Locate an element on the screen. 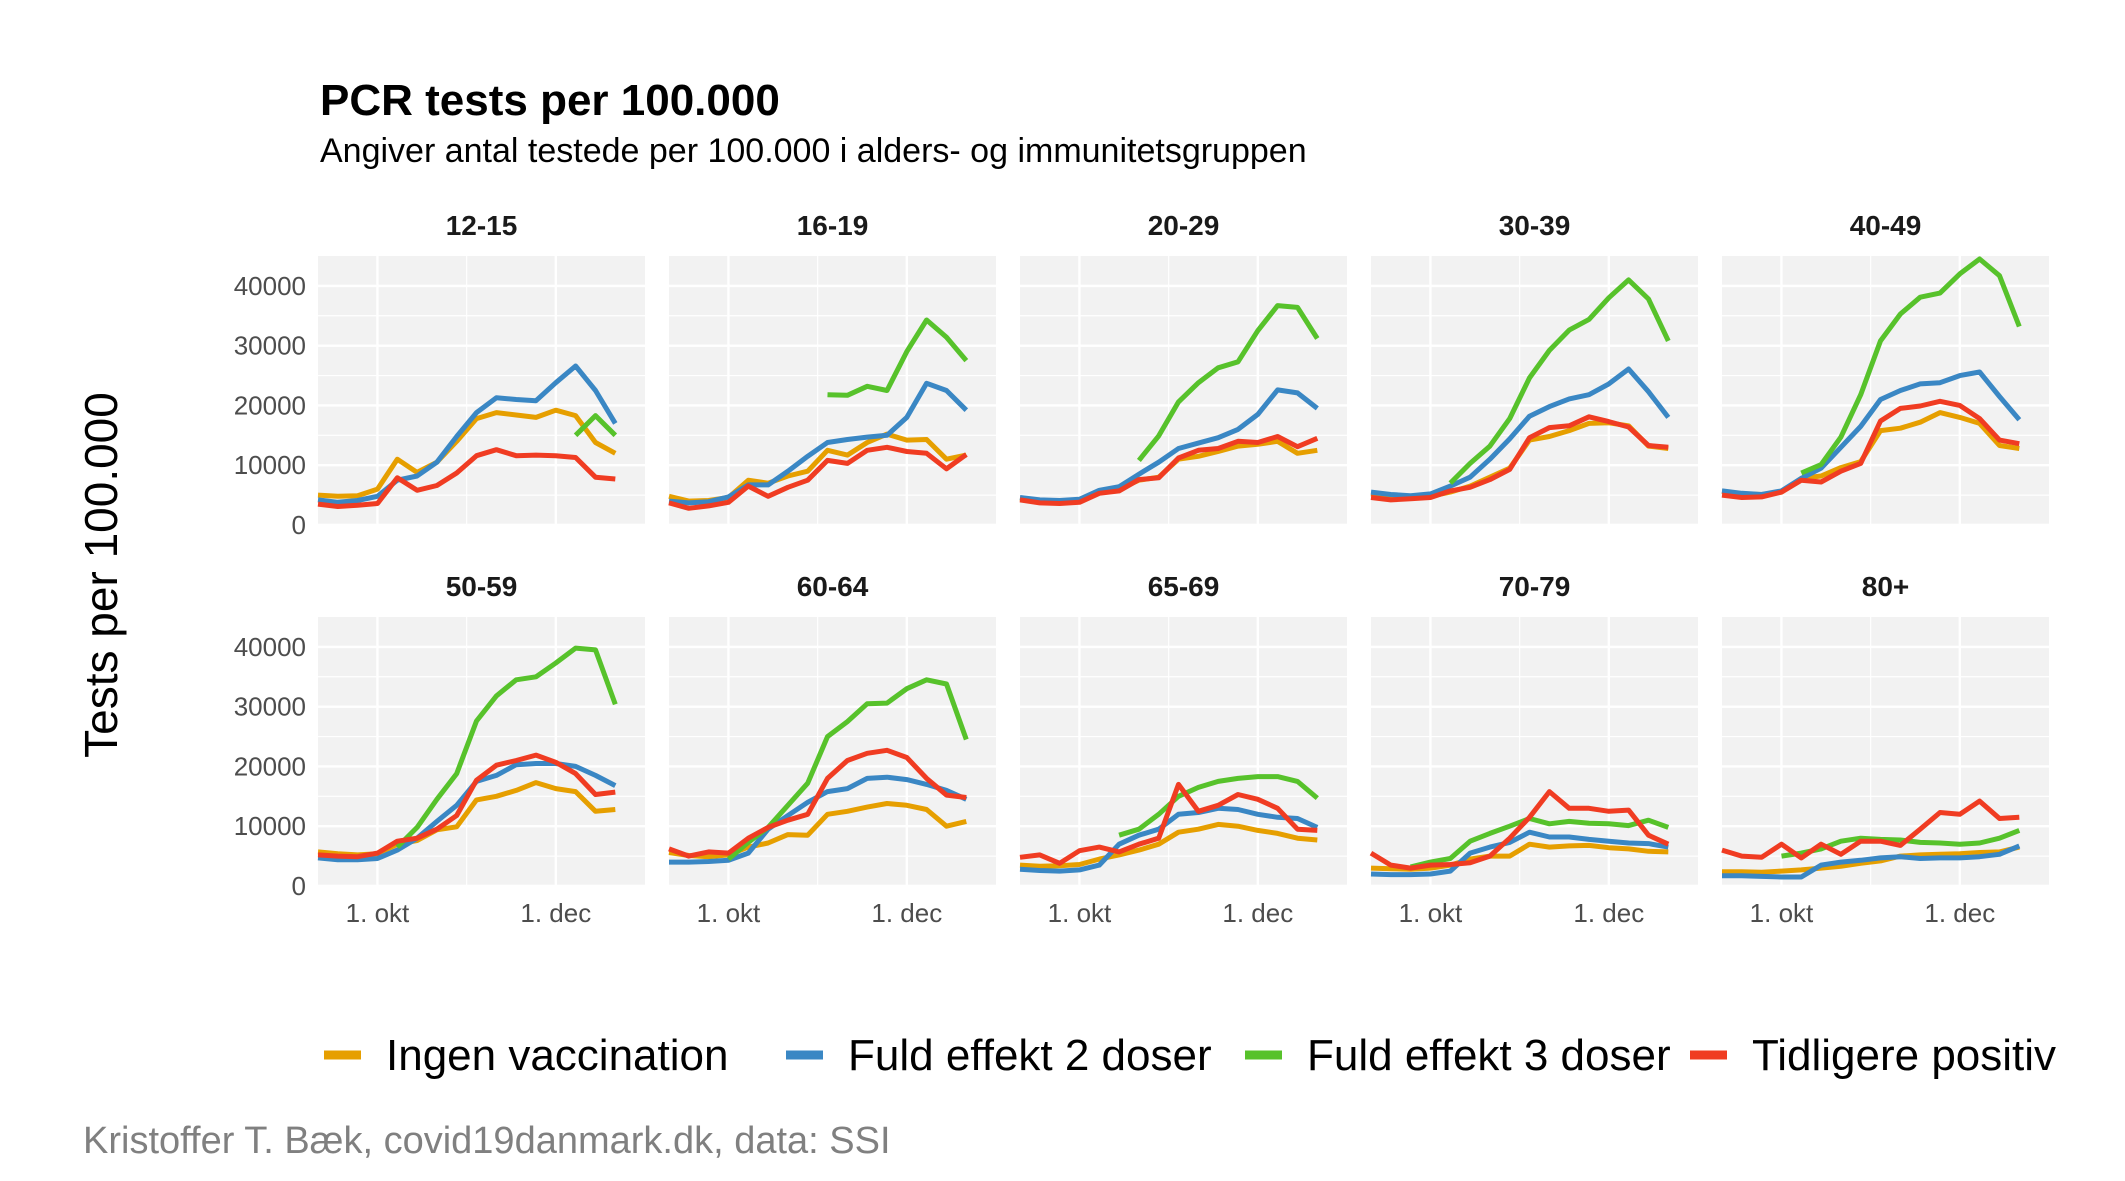 This screenshot has height=1181, width=2125. legend-label: Tidligere positiv is located at coordinates (1904, 1055).